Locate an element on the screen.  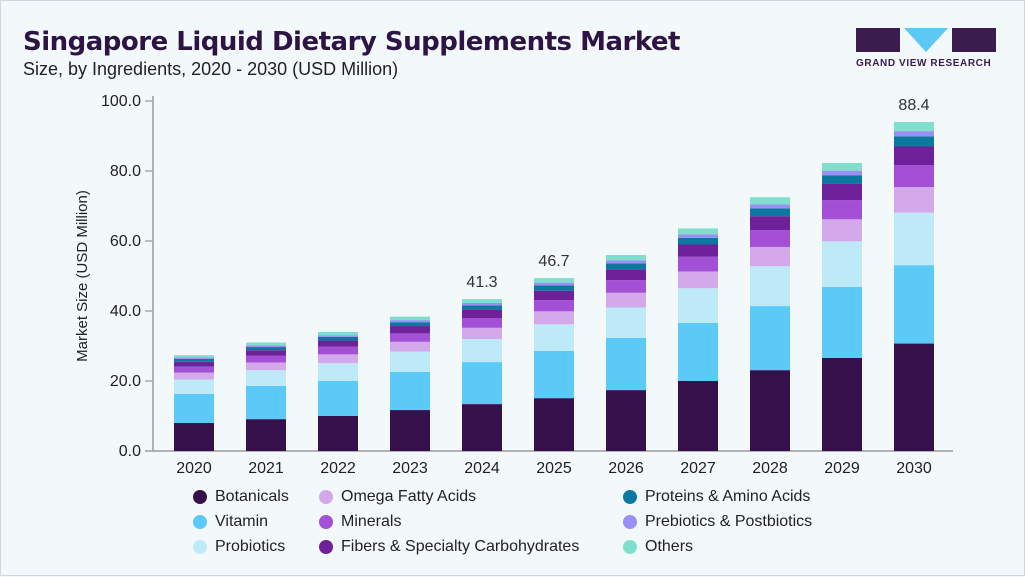
legend-item: Others is located at coordinates (658, 547).